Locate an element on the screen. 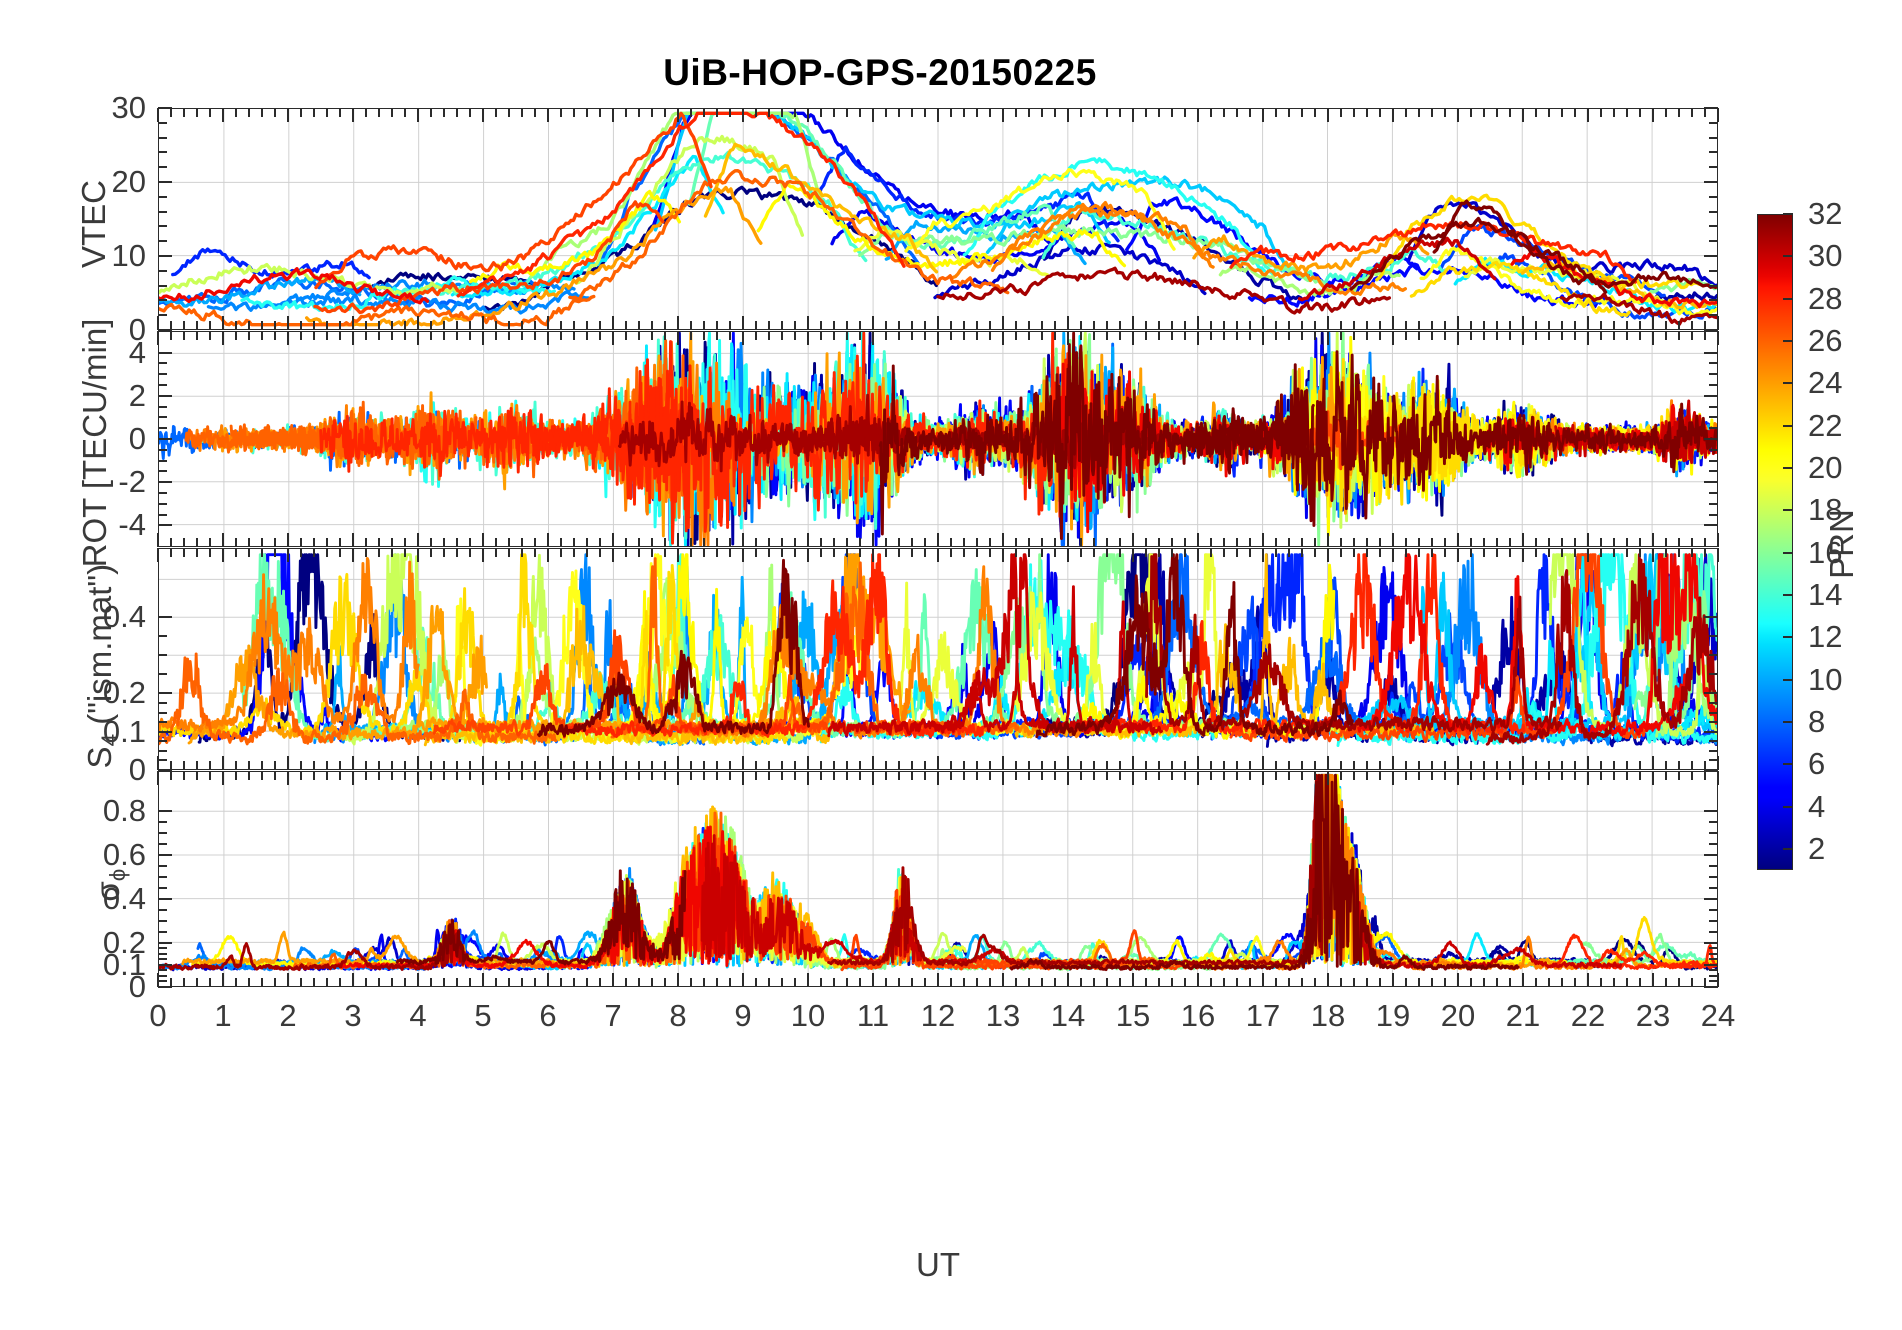 The width and height of the screenshot is (1902, 1330). ytick-sigma_phi-0.4: 0.4 is located at coordinates (124, 898).